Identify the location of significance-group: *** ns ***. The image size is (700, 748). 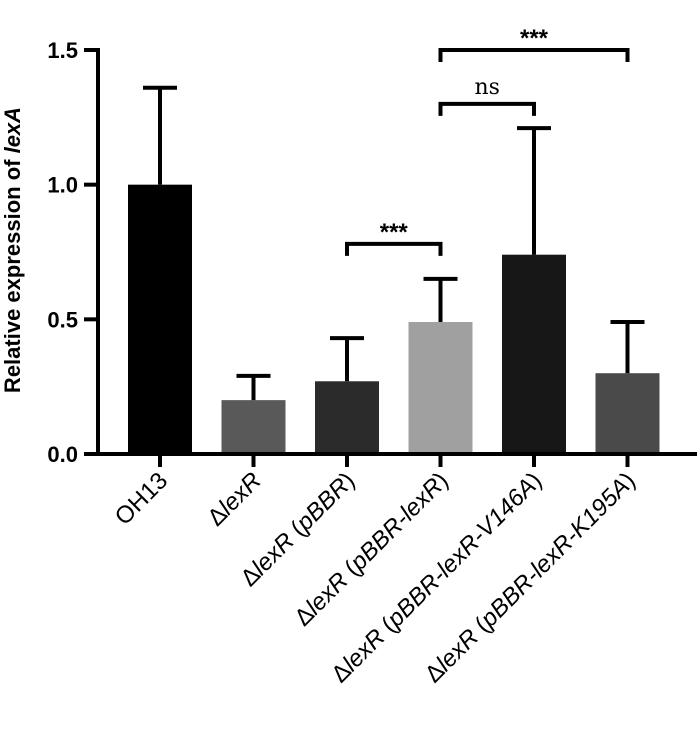
(487, 140).